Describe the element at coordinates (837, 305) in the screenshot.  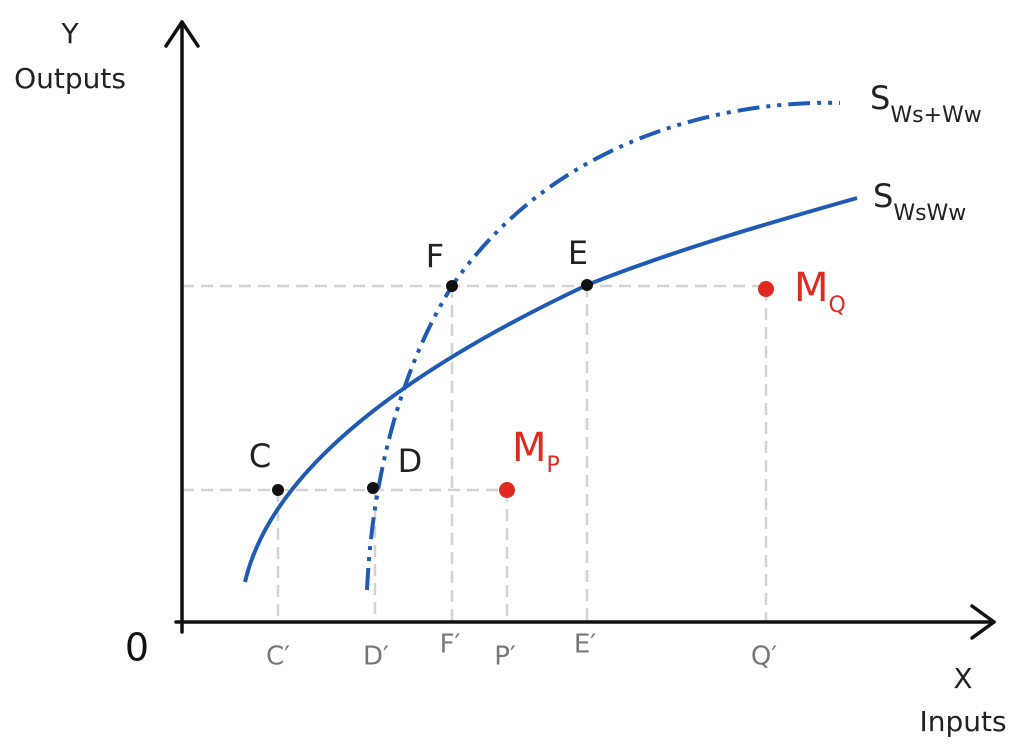
I see `firm-subscript: Q` at that location.